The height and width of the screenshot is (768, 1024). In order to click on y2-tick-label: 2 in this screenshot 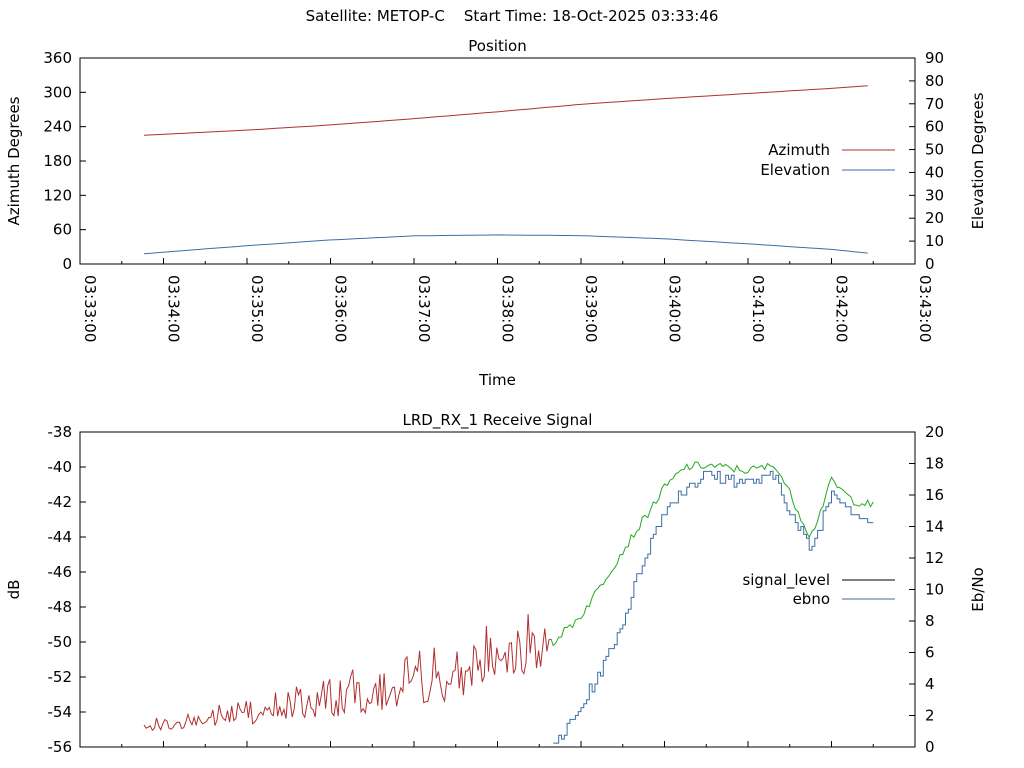, I will do `click(930, 716)`.